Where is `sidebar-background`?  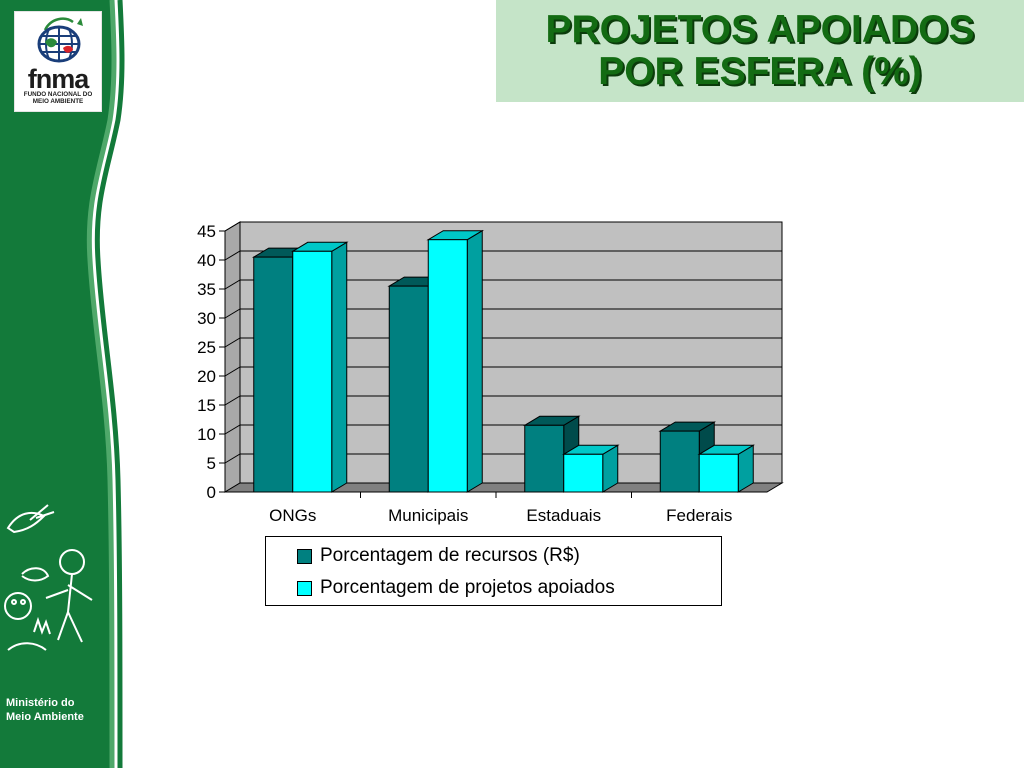
sidebar-background is located at coordinates (62, 384).